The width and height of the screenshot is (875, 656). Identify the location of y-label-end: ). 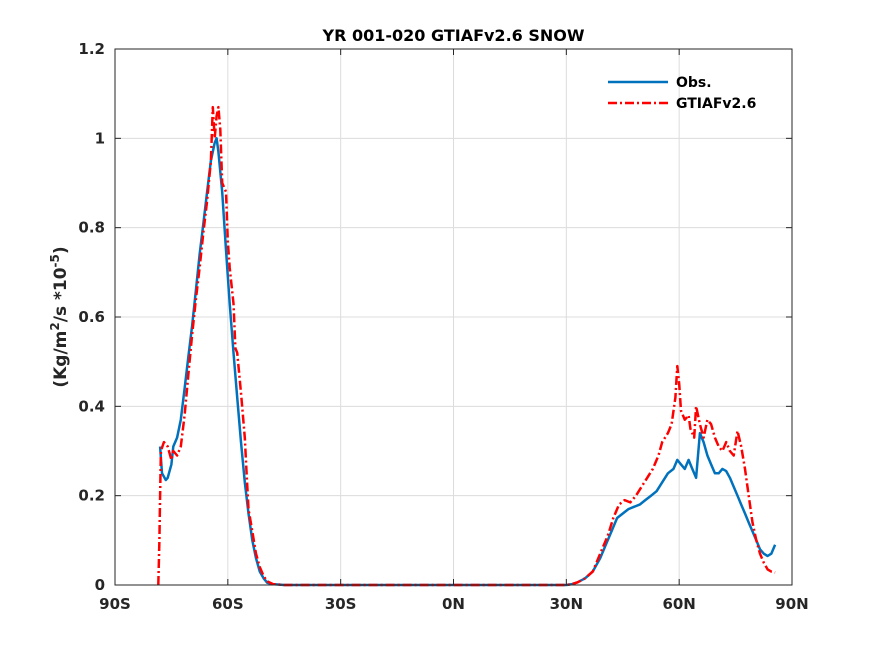
(61, 250).